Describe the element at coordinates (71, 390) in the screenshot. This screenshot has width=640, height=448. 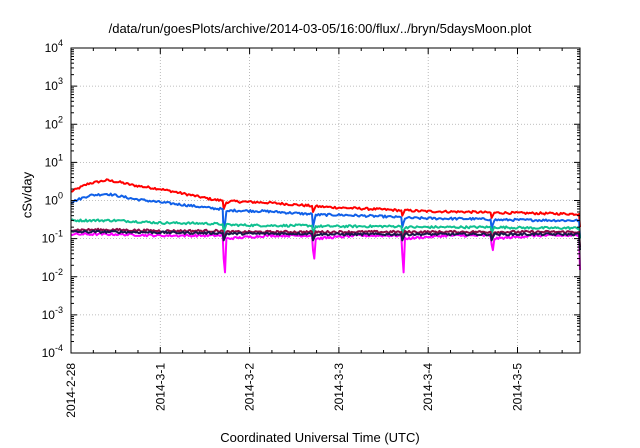
I see `x-tick-label: 2014-2-28` at that location.